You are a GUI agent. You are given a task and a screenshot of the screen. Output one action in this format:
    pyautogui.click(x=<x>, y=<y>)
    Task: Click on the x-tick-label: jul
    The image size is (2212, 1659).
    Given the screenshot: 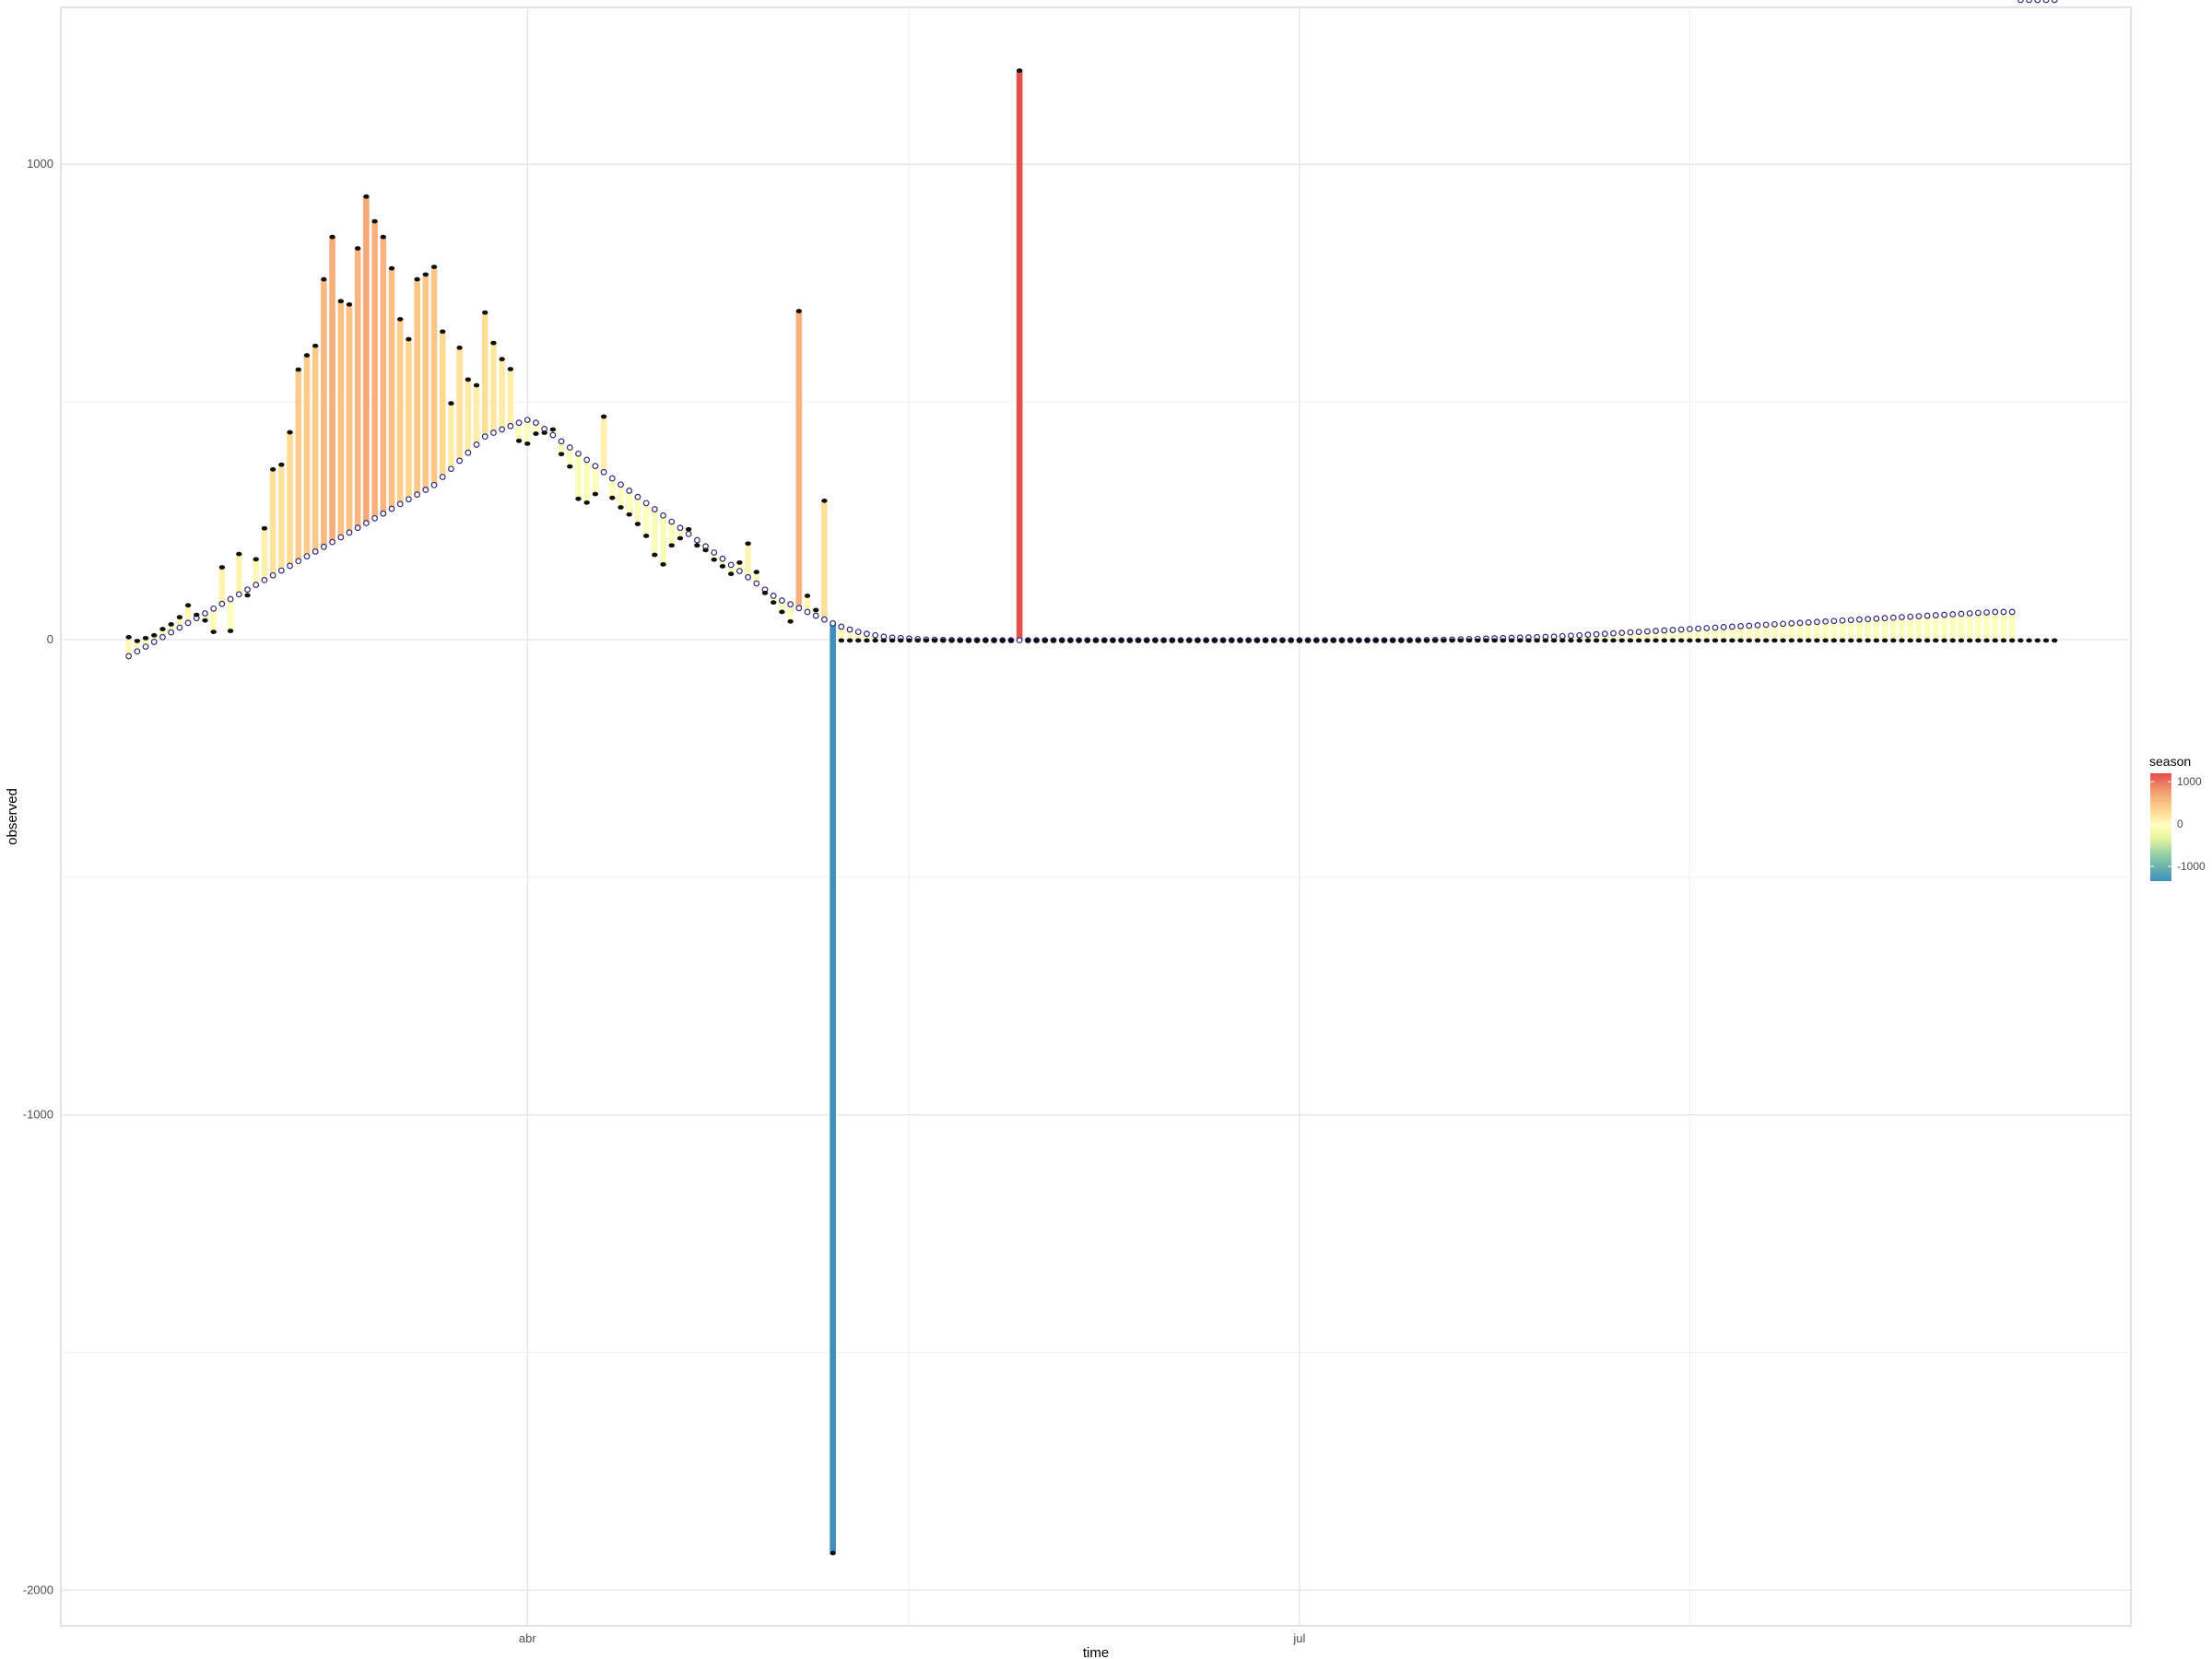 What is the action you would take?
    pyautogui.click(x=1298, y=1638)
    